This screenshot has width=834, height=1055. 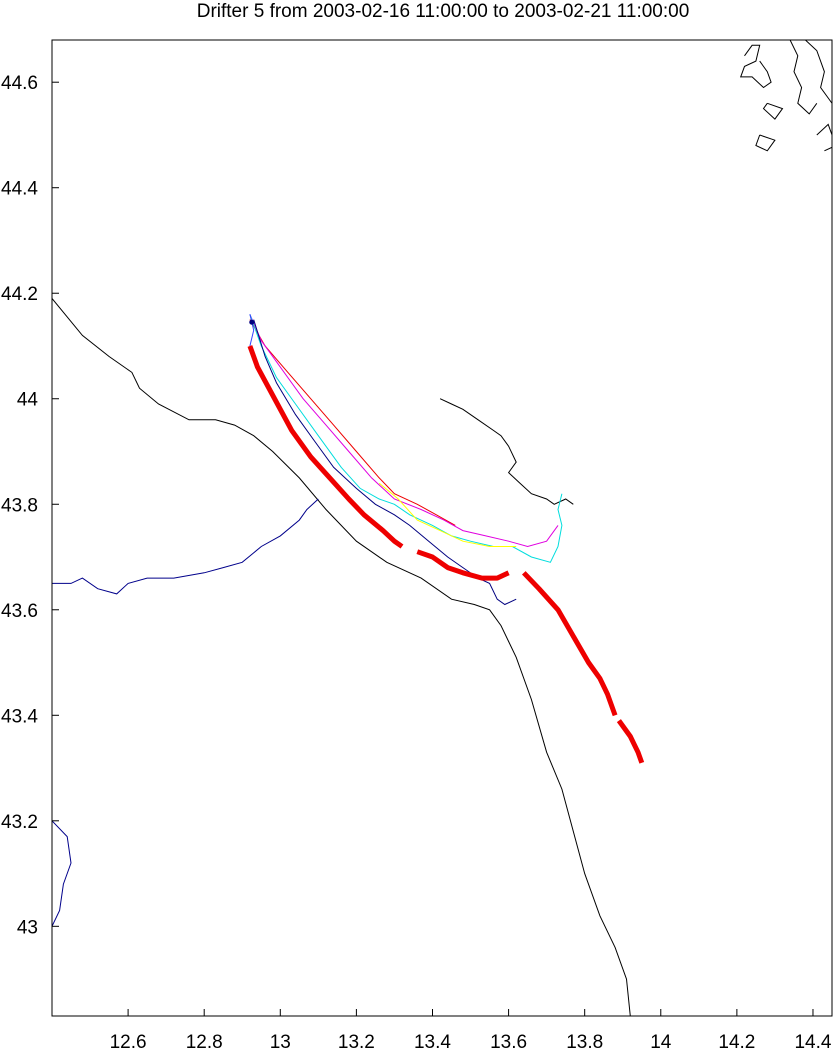 What do you see at coordinates (19, 611) in the screenshot?
I see `y-tick-label-3: 43.6` at bounding box center [19, 611].